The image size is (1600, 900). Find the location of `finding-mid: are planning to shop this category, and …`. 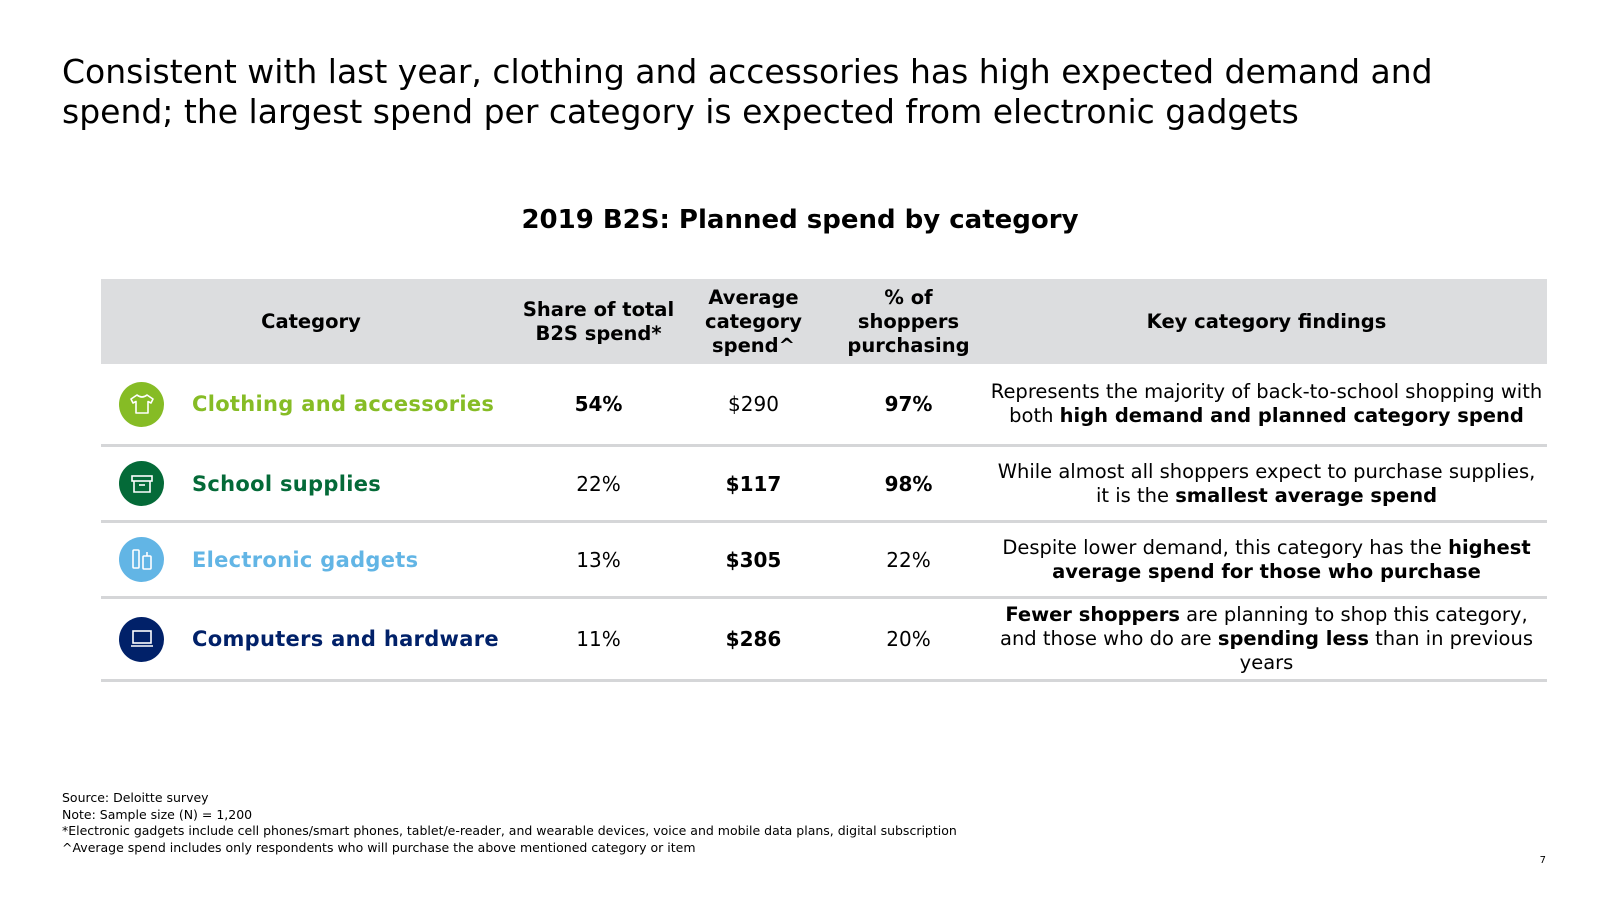

finding-mid: are planning to shop this category, and … is located at coordinates (1264, 626).